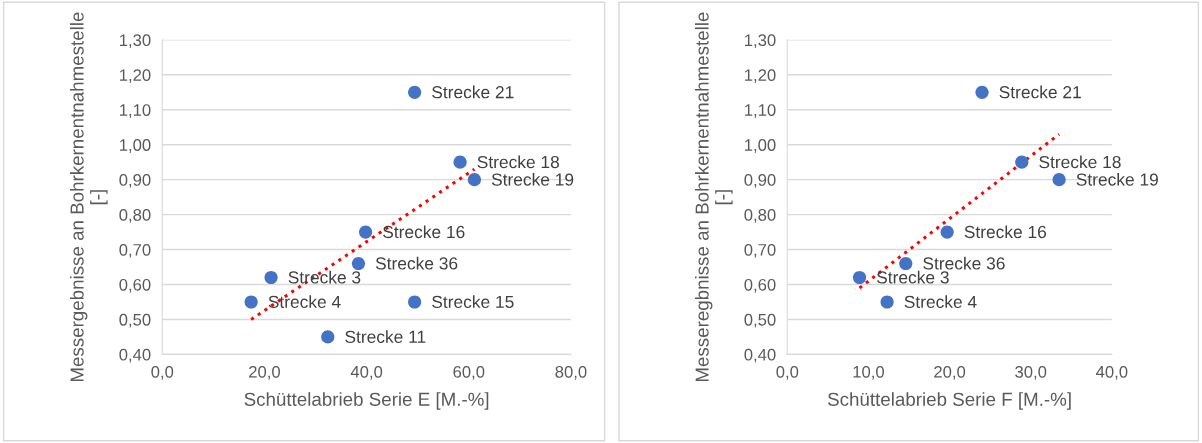 This screenshot has width=1202, height=443. What do you see at coordinates (713, 197) in the screenshot?
I see `y-axis-title: Messeregbnisse an Bohrkernentnahmestelle [-]` at bounding box center [713, 197].